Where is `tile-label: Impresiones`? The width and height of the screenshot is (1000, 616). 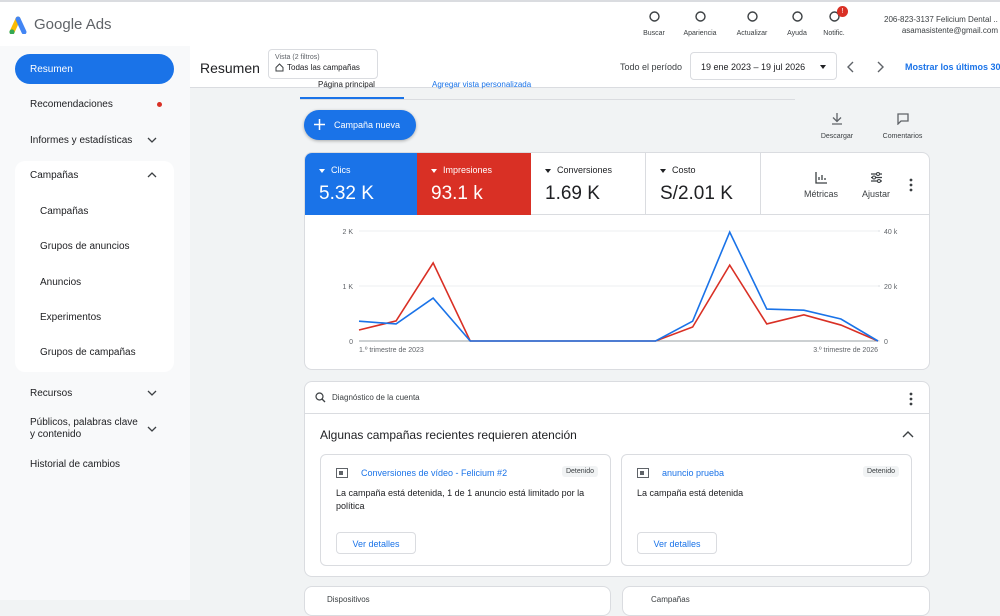
tile-label: Impresiones is located at coordinates (474, 170).